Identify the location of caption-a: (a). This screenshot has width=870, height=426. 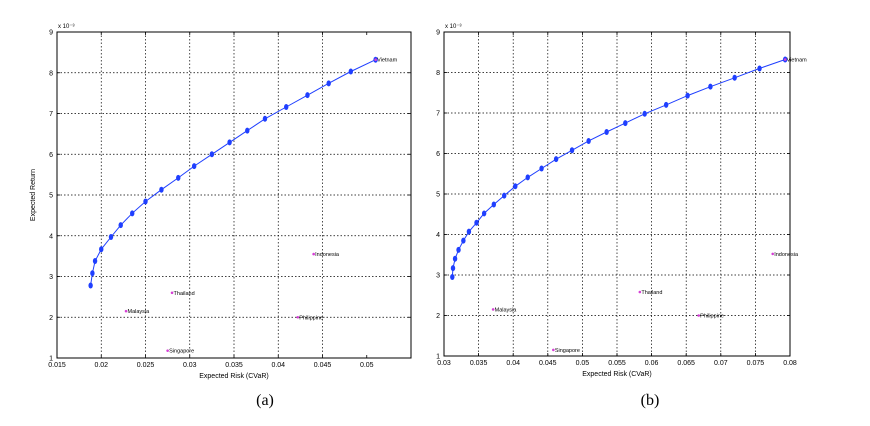
(265, 400).